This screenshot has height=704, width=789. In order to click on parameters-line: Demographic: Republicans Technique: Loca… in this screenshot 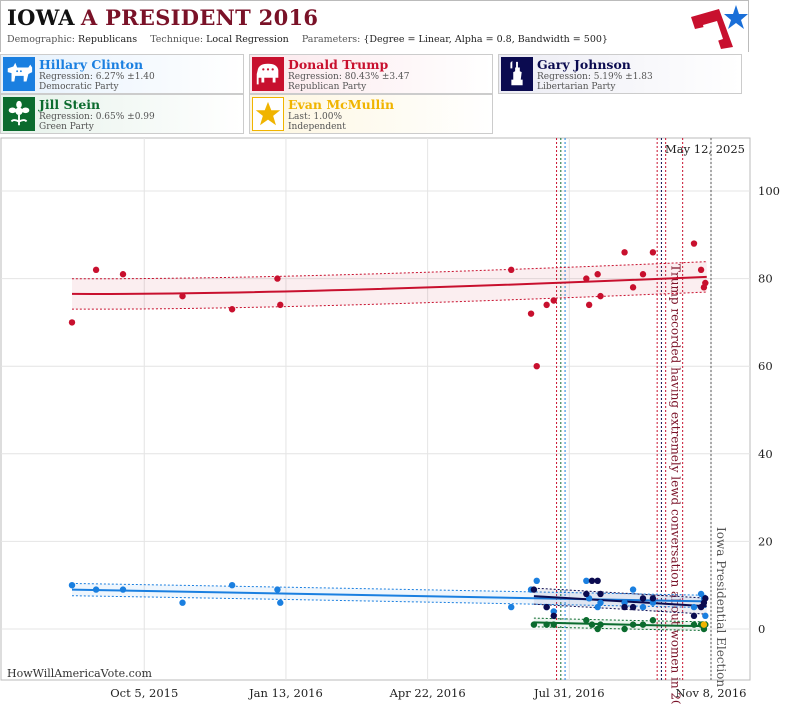, I will do `click(307, 39)`.